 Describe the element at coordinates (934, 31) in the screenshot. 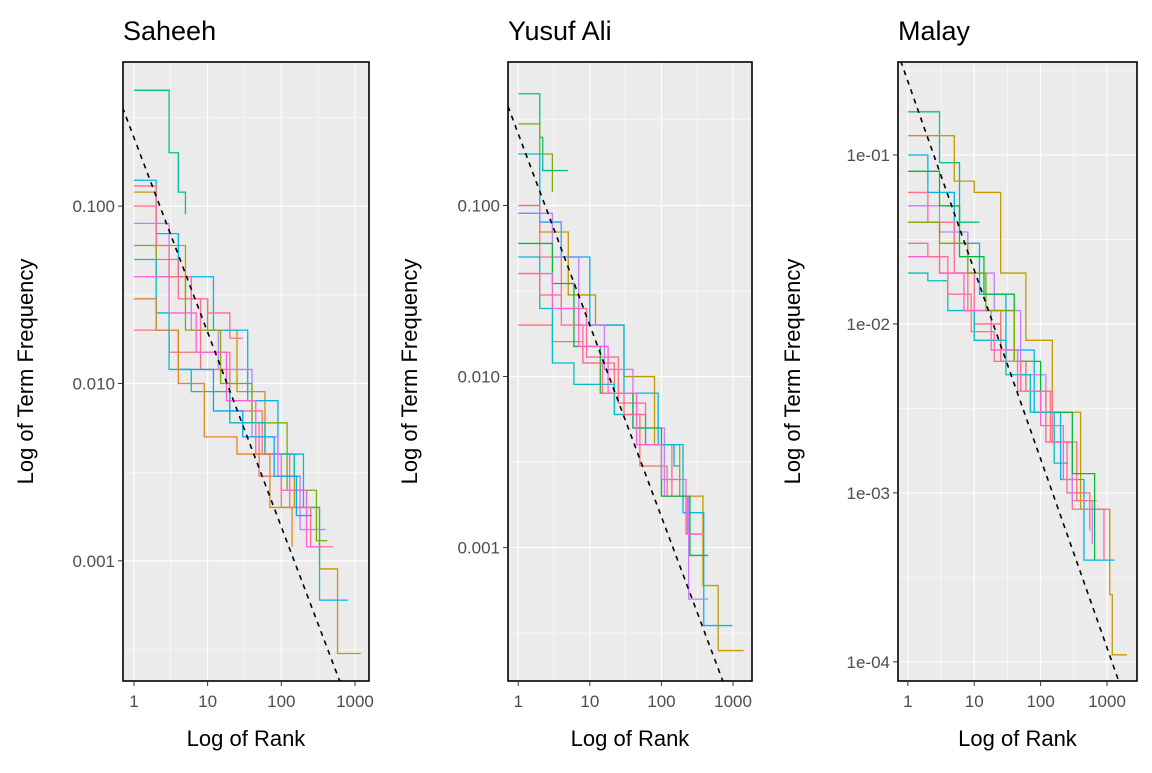

I see `panel-title: Malay` at that location.